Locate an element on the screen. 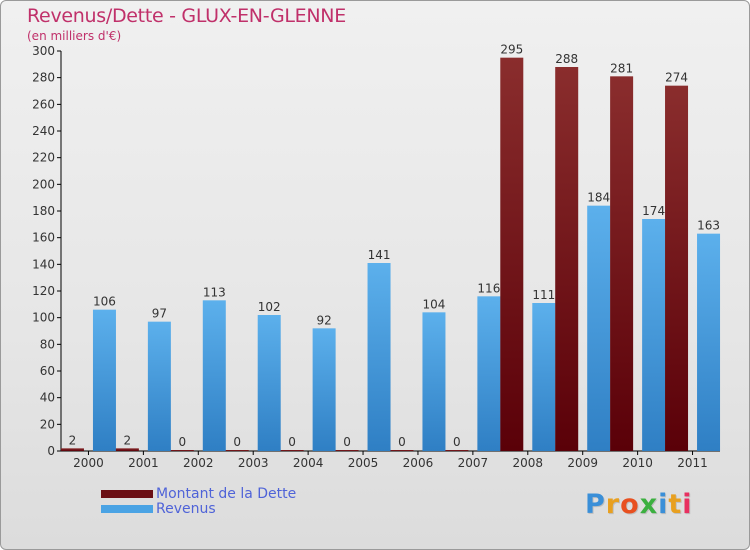 Image resolution: width=750 pixels, height=550 pixels. bar-revenue-2002 is located at coordinates (214, 375).